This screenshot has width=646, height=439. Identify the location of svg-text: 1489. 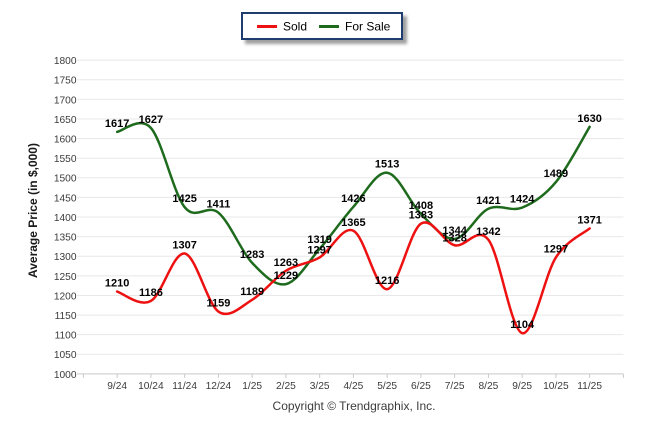
(556, 174).